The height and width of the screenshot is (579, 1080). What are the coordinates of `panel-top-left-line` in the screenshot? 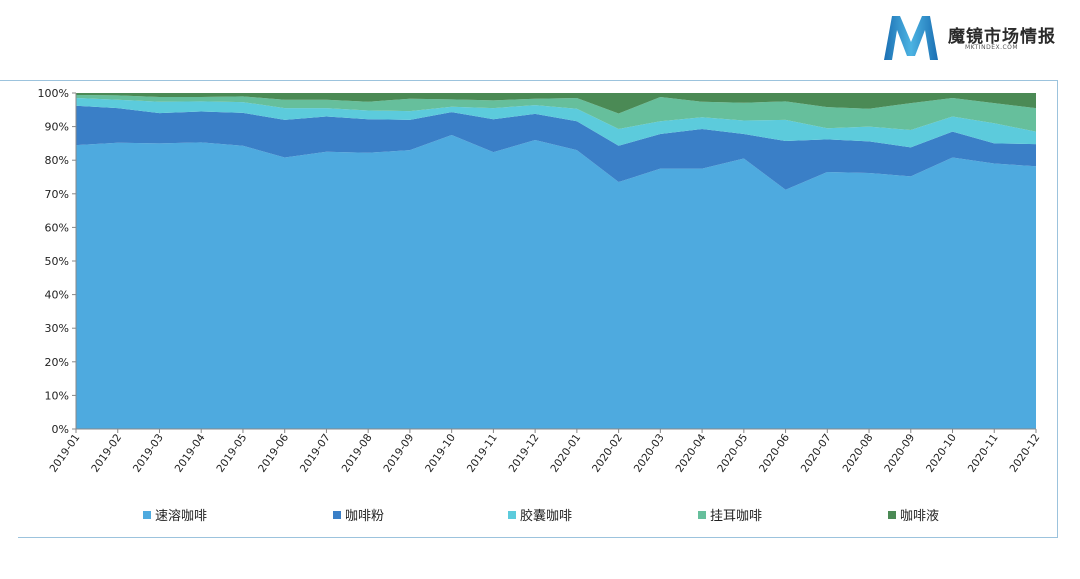 It's located at (9, 80).